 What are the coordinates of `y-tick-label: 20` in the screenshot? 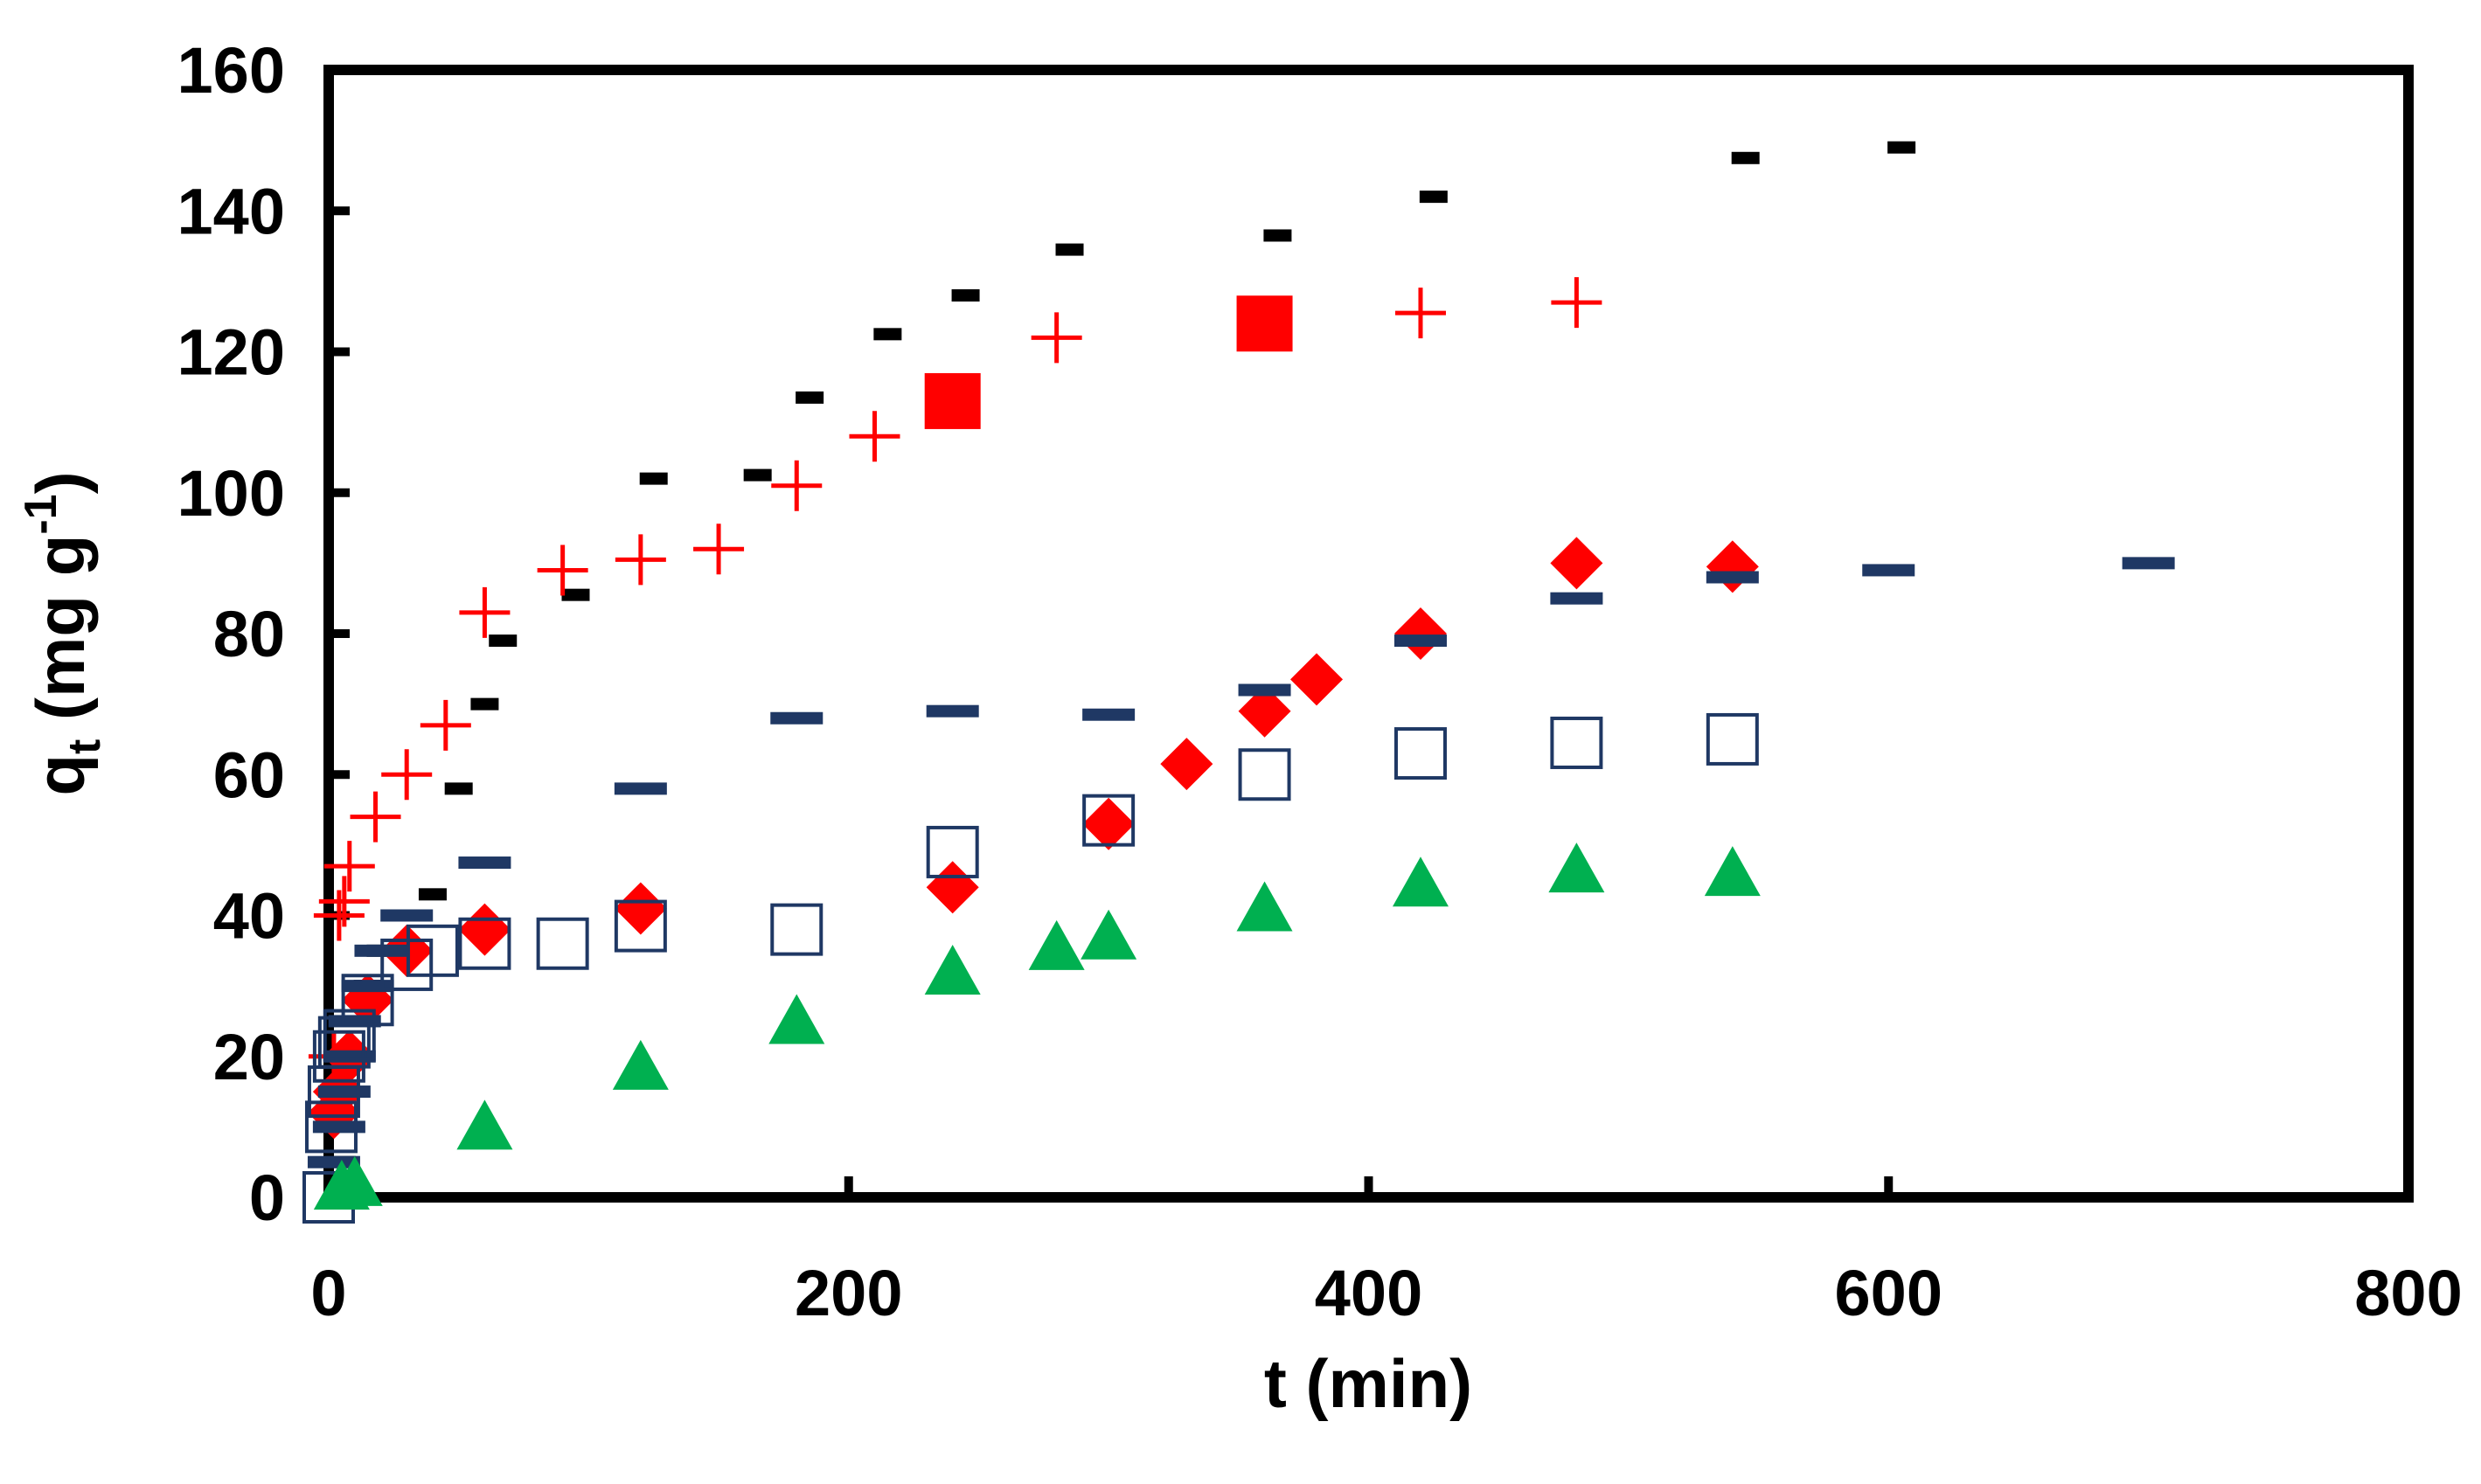 It's located at (249, 1057).